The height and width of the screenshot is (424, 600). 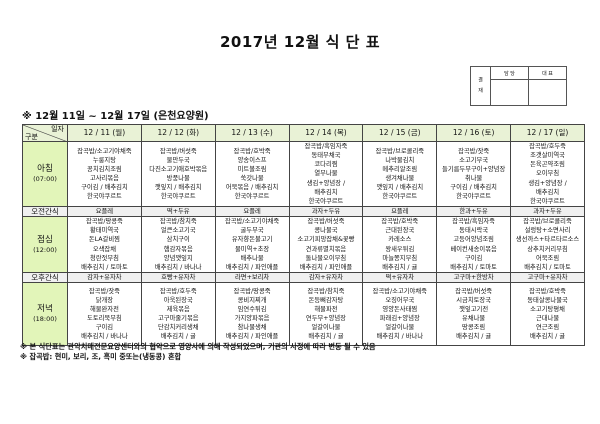 What do you see at coordinates (547, 314) in the screenshot?
I see `menu-cell: 잡곡밥/호박죽 동태살콩나물국 소고기탕평채 근대나물 연근조림 배추김치 / 귤` at bounding box center [547, 314].